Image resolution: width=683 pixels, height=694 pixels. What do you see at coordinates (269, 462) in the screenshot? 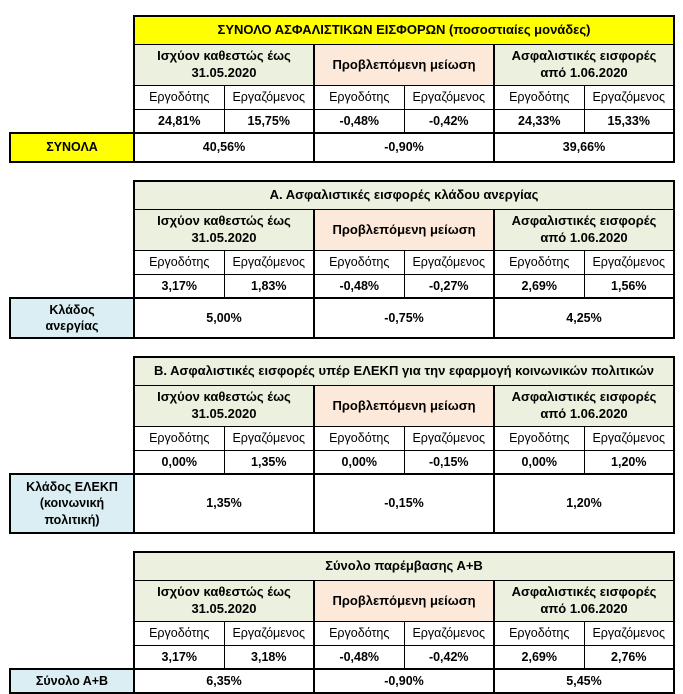
I see `value-cell: 1,35%` at bounding box center [269, 462].